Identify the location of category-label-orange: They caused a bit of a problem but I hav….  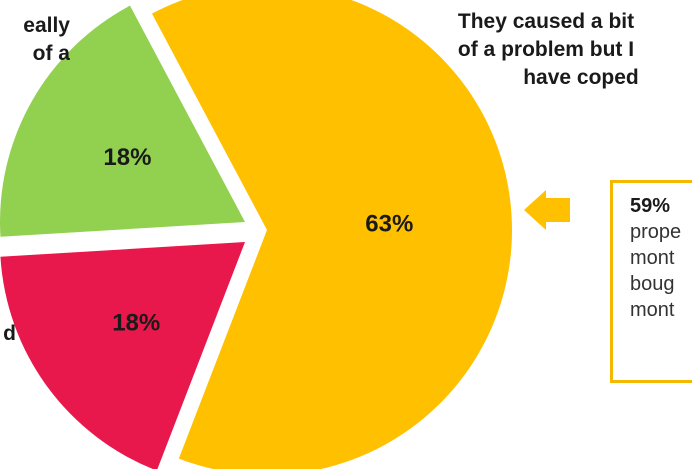
(546, 50).